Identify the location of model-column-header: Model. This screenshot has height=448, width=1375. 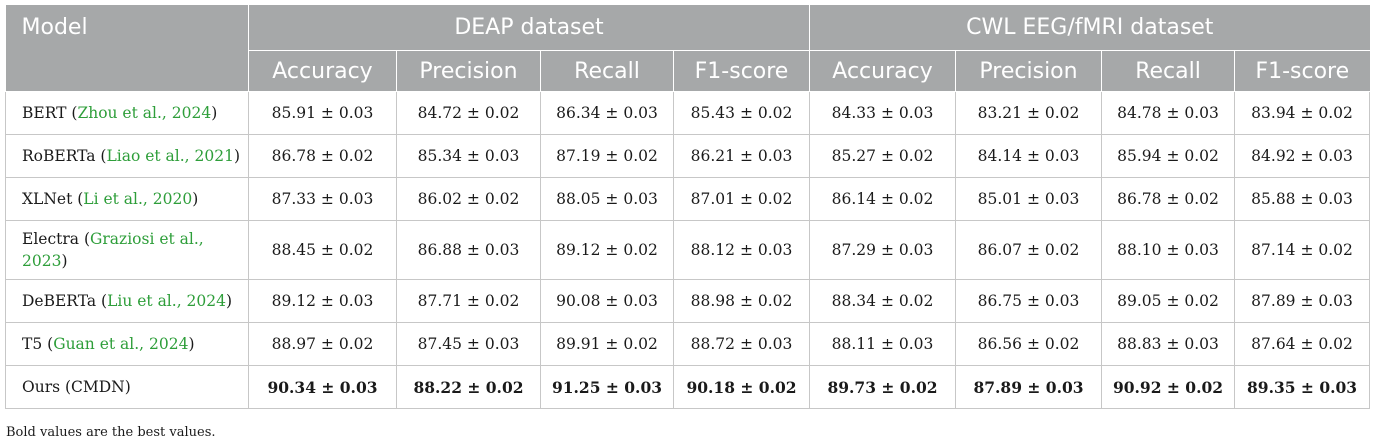
(127, 48).